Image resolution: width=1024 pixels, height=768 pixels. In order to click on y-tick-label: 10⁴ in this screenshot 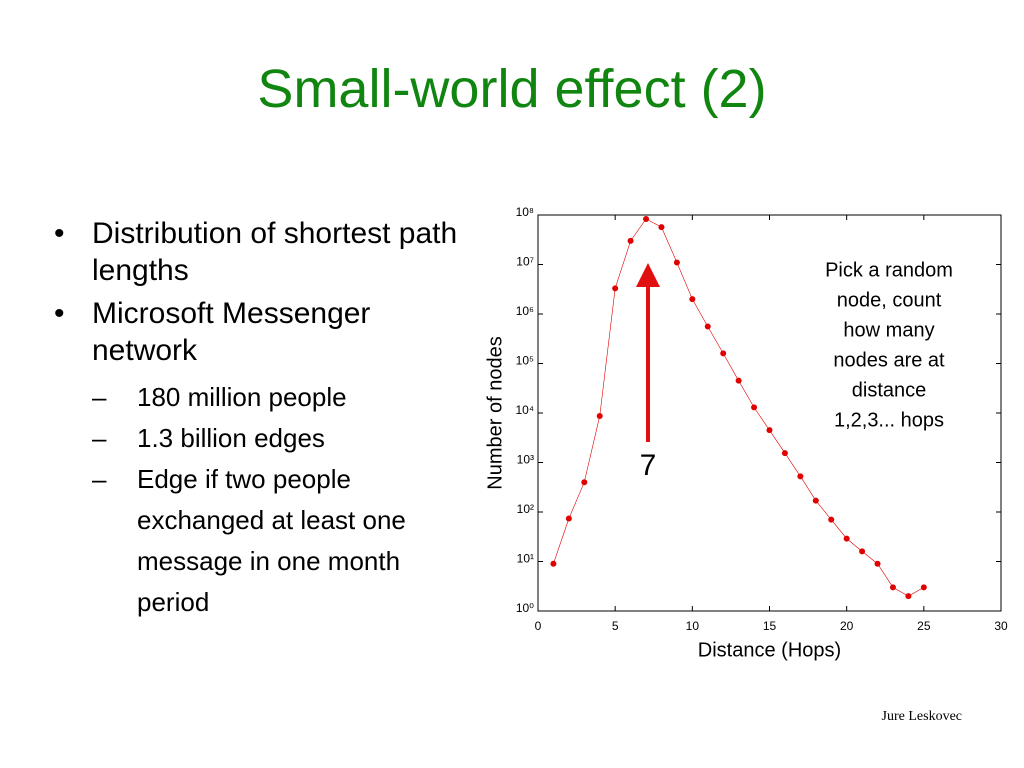, I will do `click(524, 410)`.